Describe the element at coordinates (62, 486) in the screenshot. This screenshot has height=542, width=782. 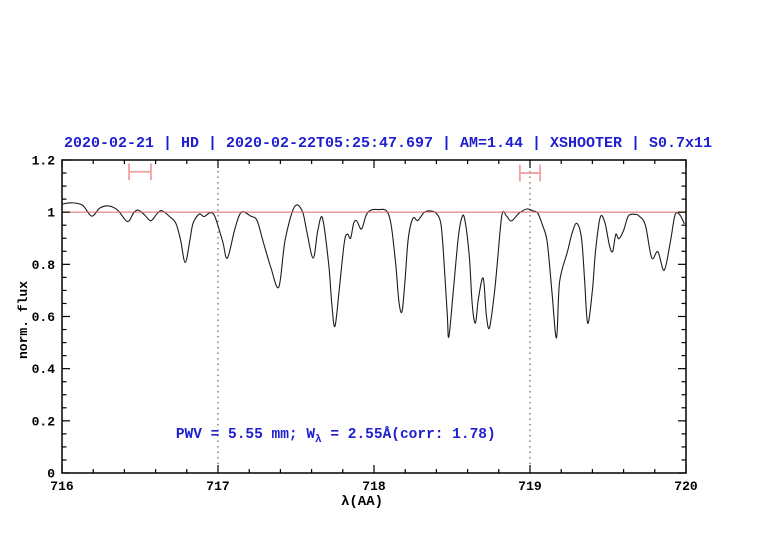
I see `x-tick-label: 716` at that location.